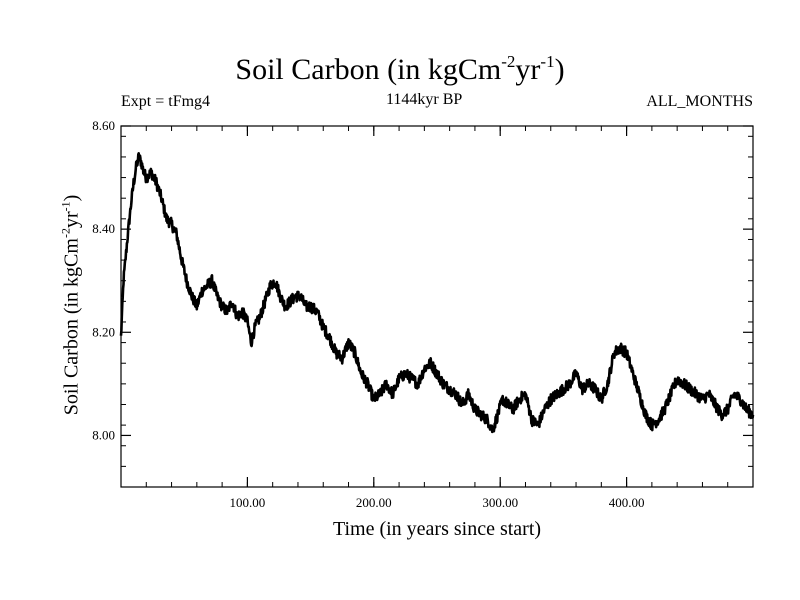 The image size is (800, 600). What do you see at coordinates (627, 502) in the screenshot?
I see `x-tick-label: 400.00` at bounding box center [627, 502].